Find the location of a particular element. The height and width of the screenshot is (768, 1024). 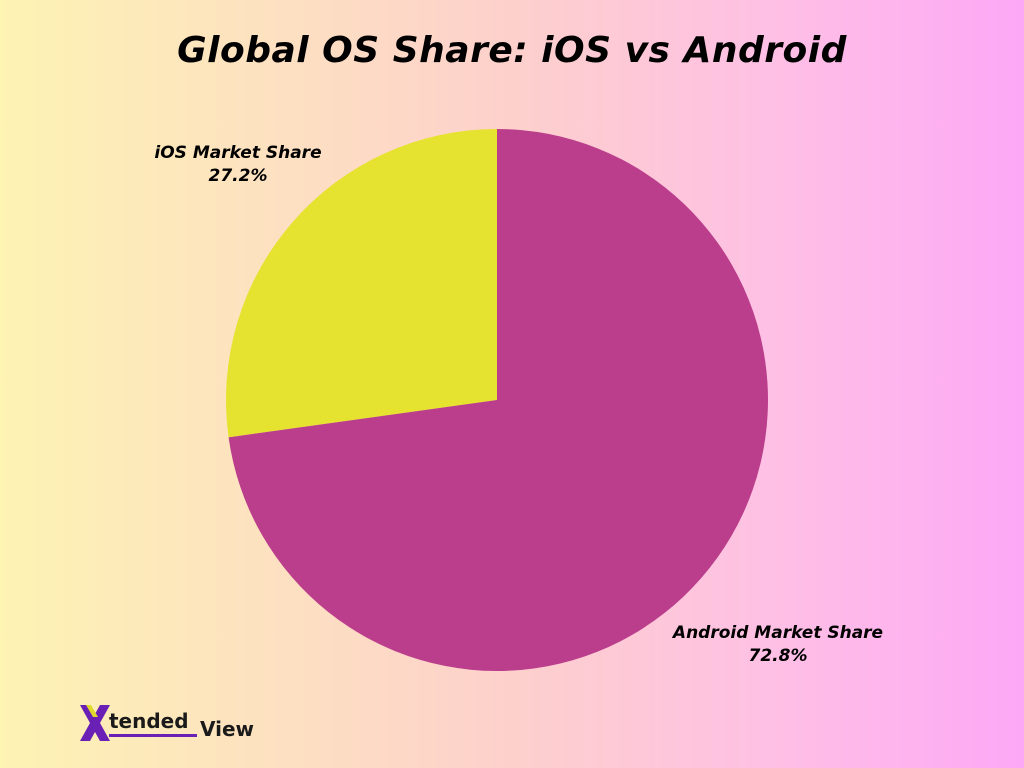

slice-label-ios-name: iOS Market Share is located at coordinates (238, 153).